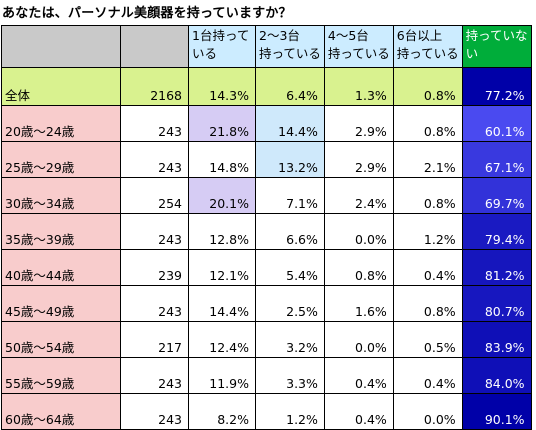 Image resolution: width=536 pixels, height=430 pixels. I want to click on row-label: 30歳～34歳, so click(61, 195).